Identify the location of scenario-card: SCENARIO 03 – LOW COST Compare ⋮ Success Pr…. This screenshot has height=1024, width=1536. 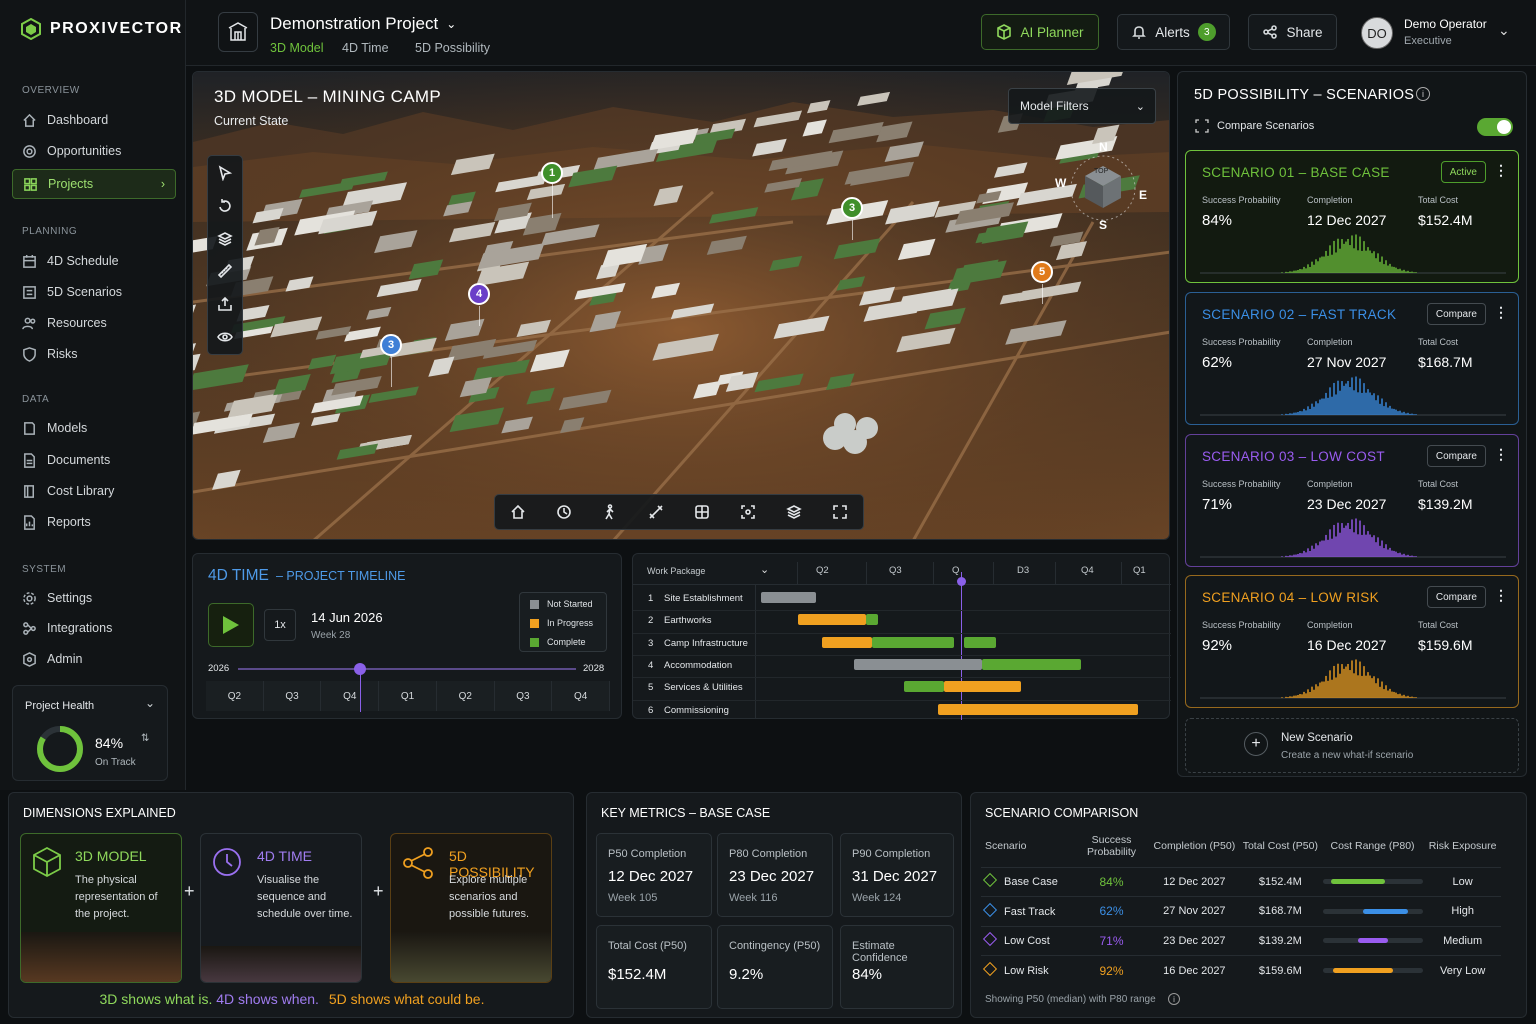
(1352, 500).